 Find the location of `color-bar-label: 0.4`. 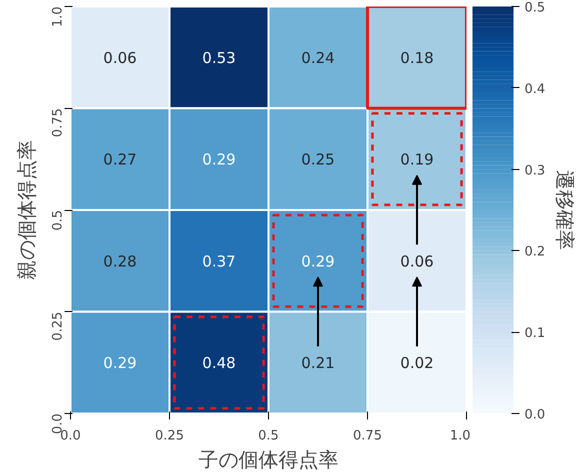

color-bar-label: 0.4 is located at coordinates (535, 89).